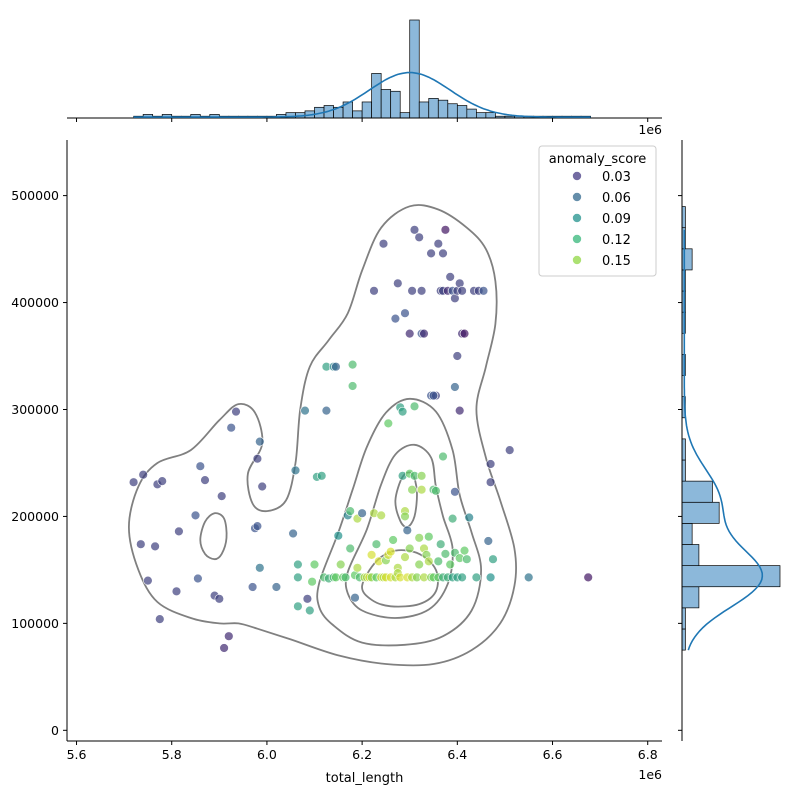 The height and width of the screenshot is (800, 800). Describe the element at coordinates (35, 302) in the screenshot. I see `y-tick-label: 400000` at that location.